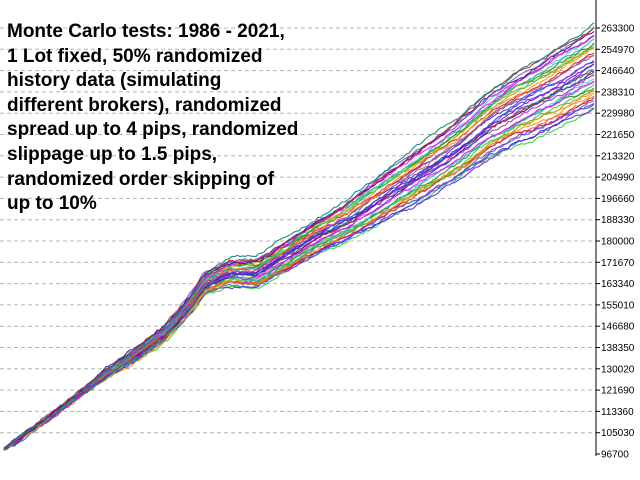  What do you see at coordinates (141, 179) in the screenshot?
I see `title-line-7: randomized order skipping of` at bounding box center [141, 179].